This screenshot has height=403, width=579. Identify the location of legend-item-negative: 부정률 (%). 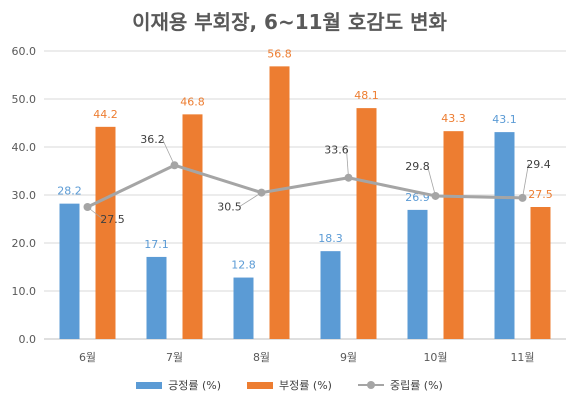
(289, 385).